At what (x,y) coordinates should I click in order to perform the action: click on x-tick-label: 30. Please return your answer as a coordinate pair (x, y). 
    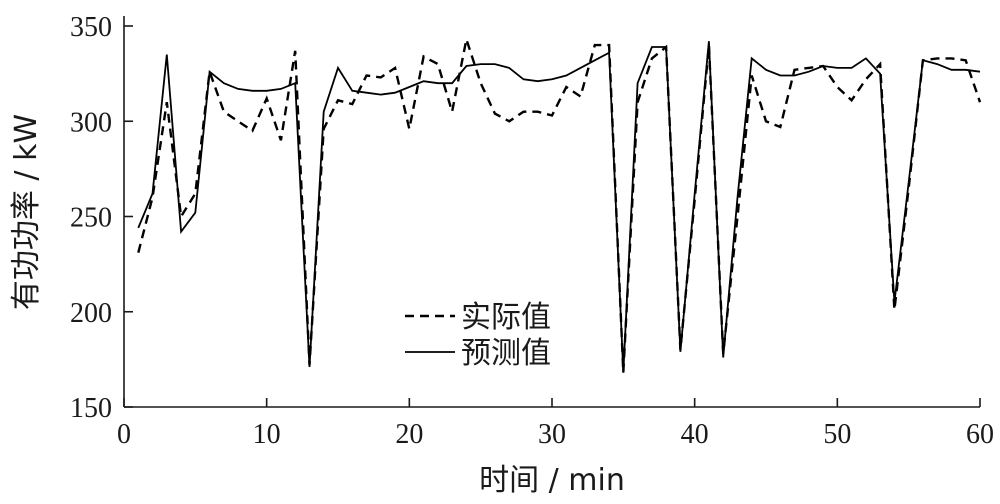
    Looking at the image, I should click on (552, 434).